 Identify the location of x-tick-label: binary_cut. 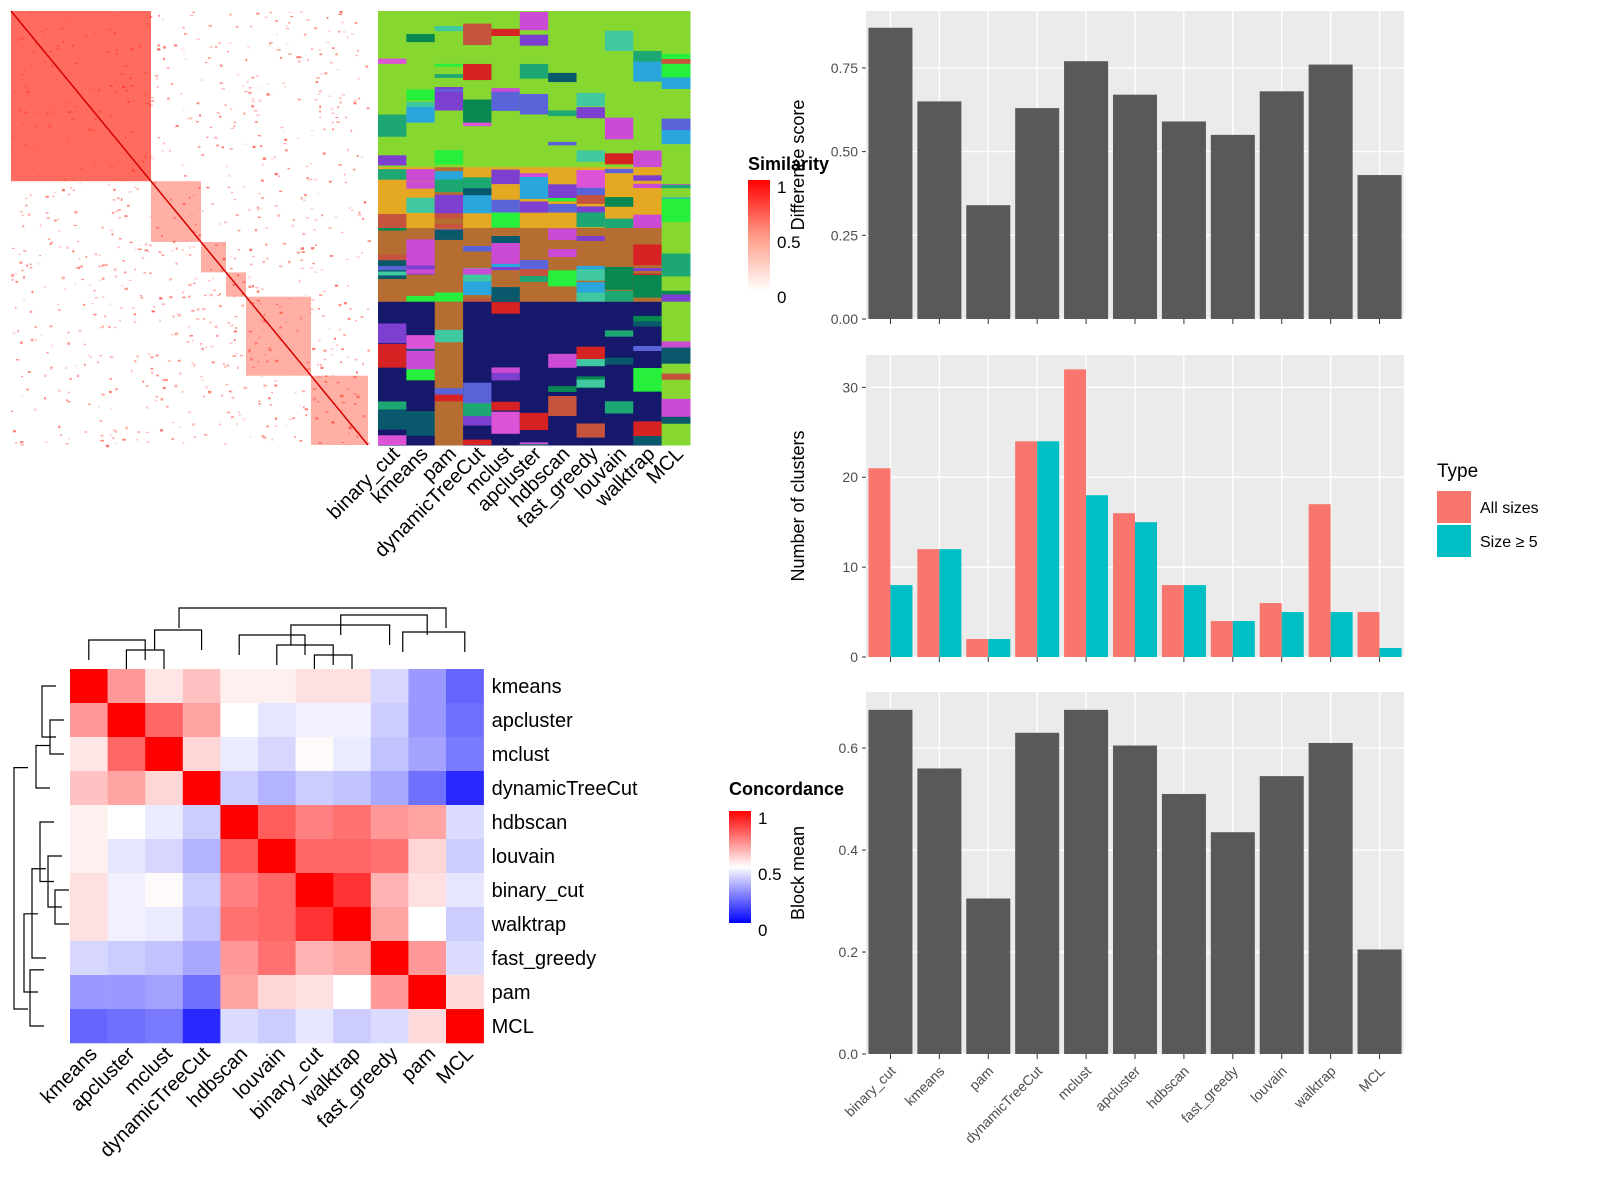
(870, 1091).